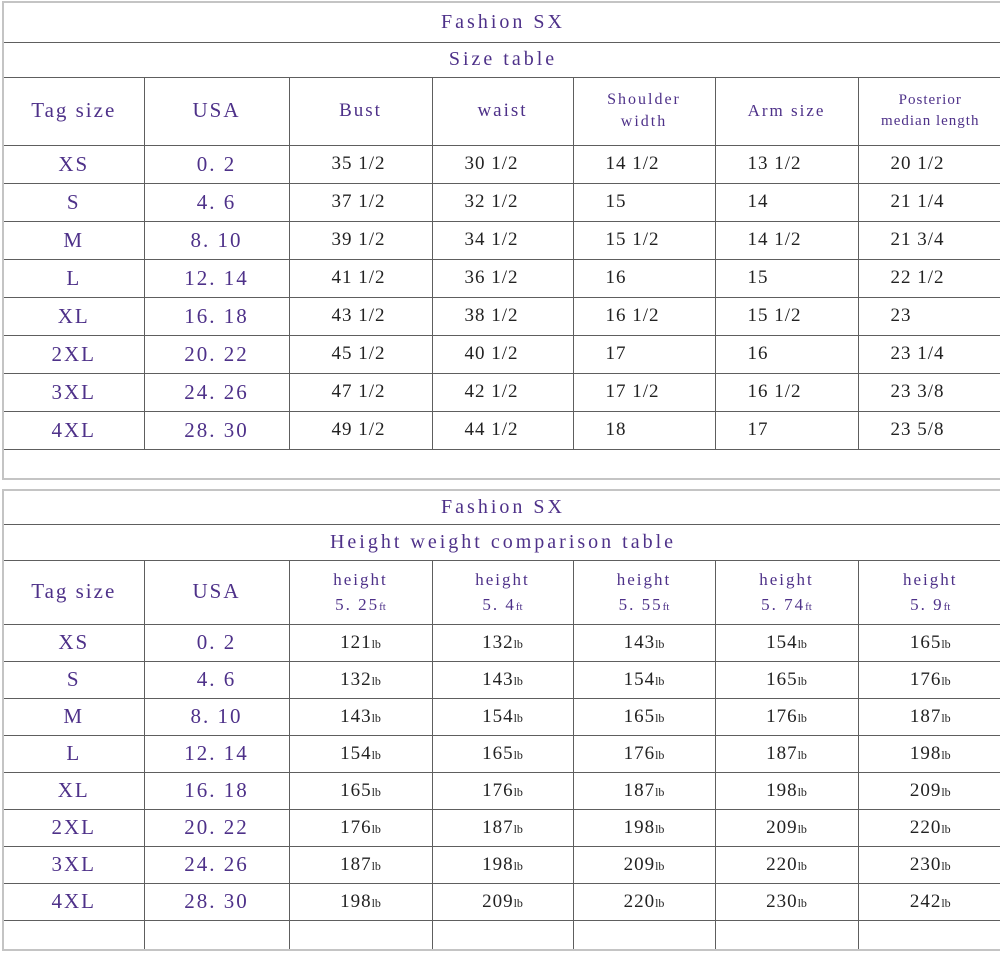 Image resolution: width=1000 pixels, height=974 pixels. Describe the element at coordinates (216, 354) in the screenshot. I see `usa-cell: 20. 22` at that location.